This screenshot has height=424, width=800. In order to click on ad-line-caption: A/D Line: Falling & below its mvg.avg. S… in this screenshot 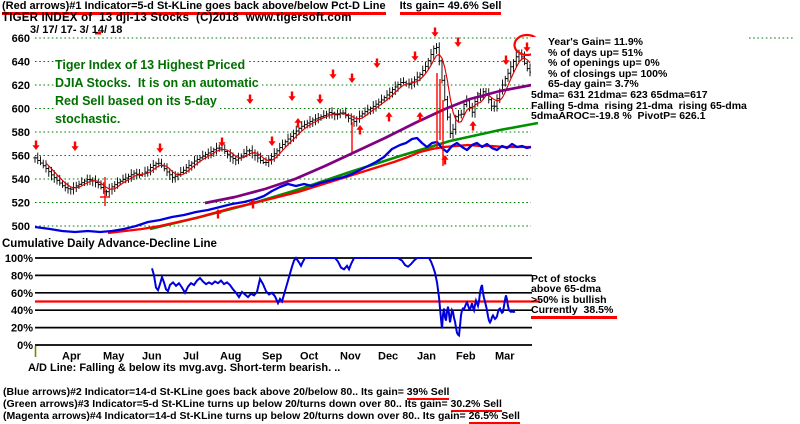, I will do `click(184, 368)`.